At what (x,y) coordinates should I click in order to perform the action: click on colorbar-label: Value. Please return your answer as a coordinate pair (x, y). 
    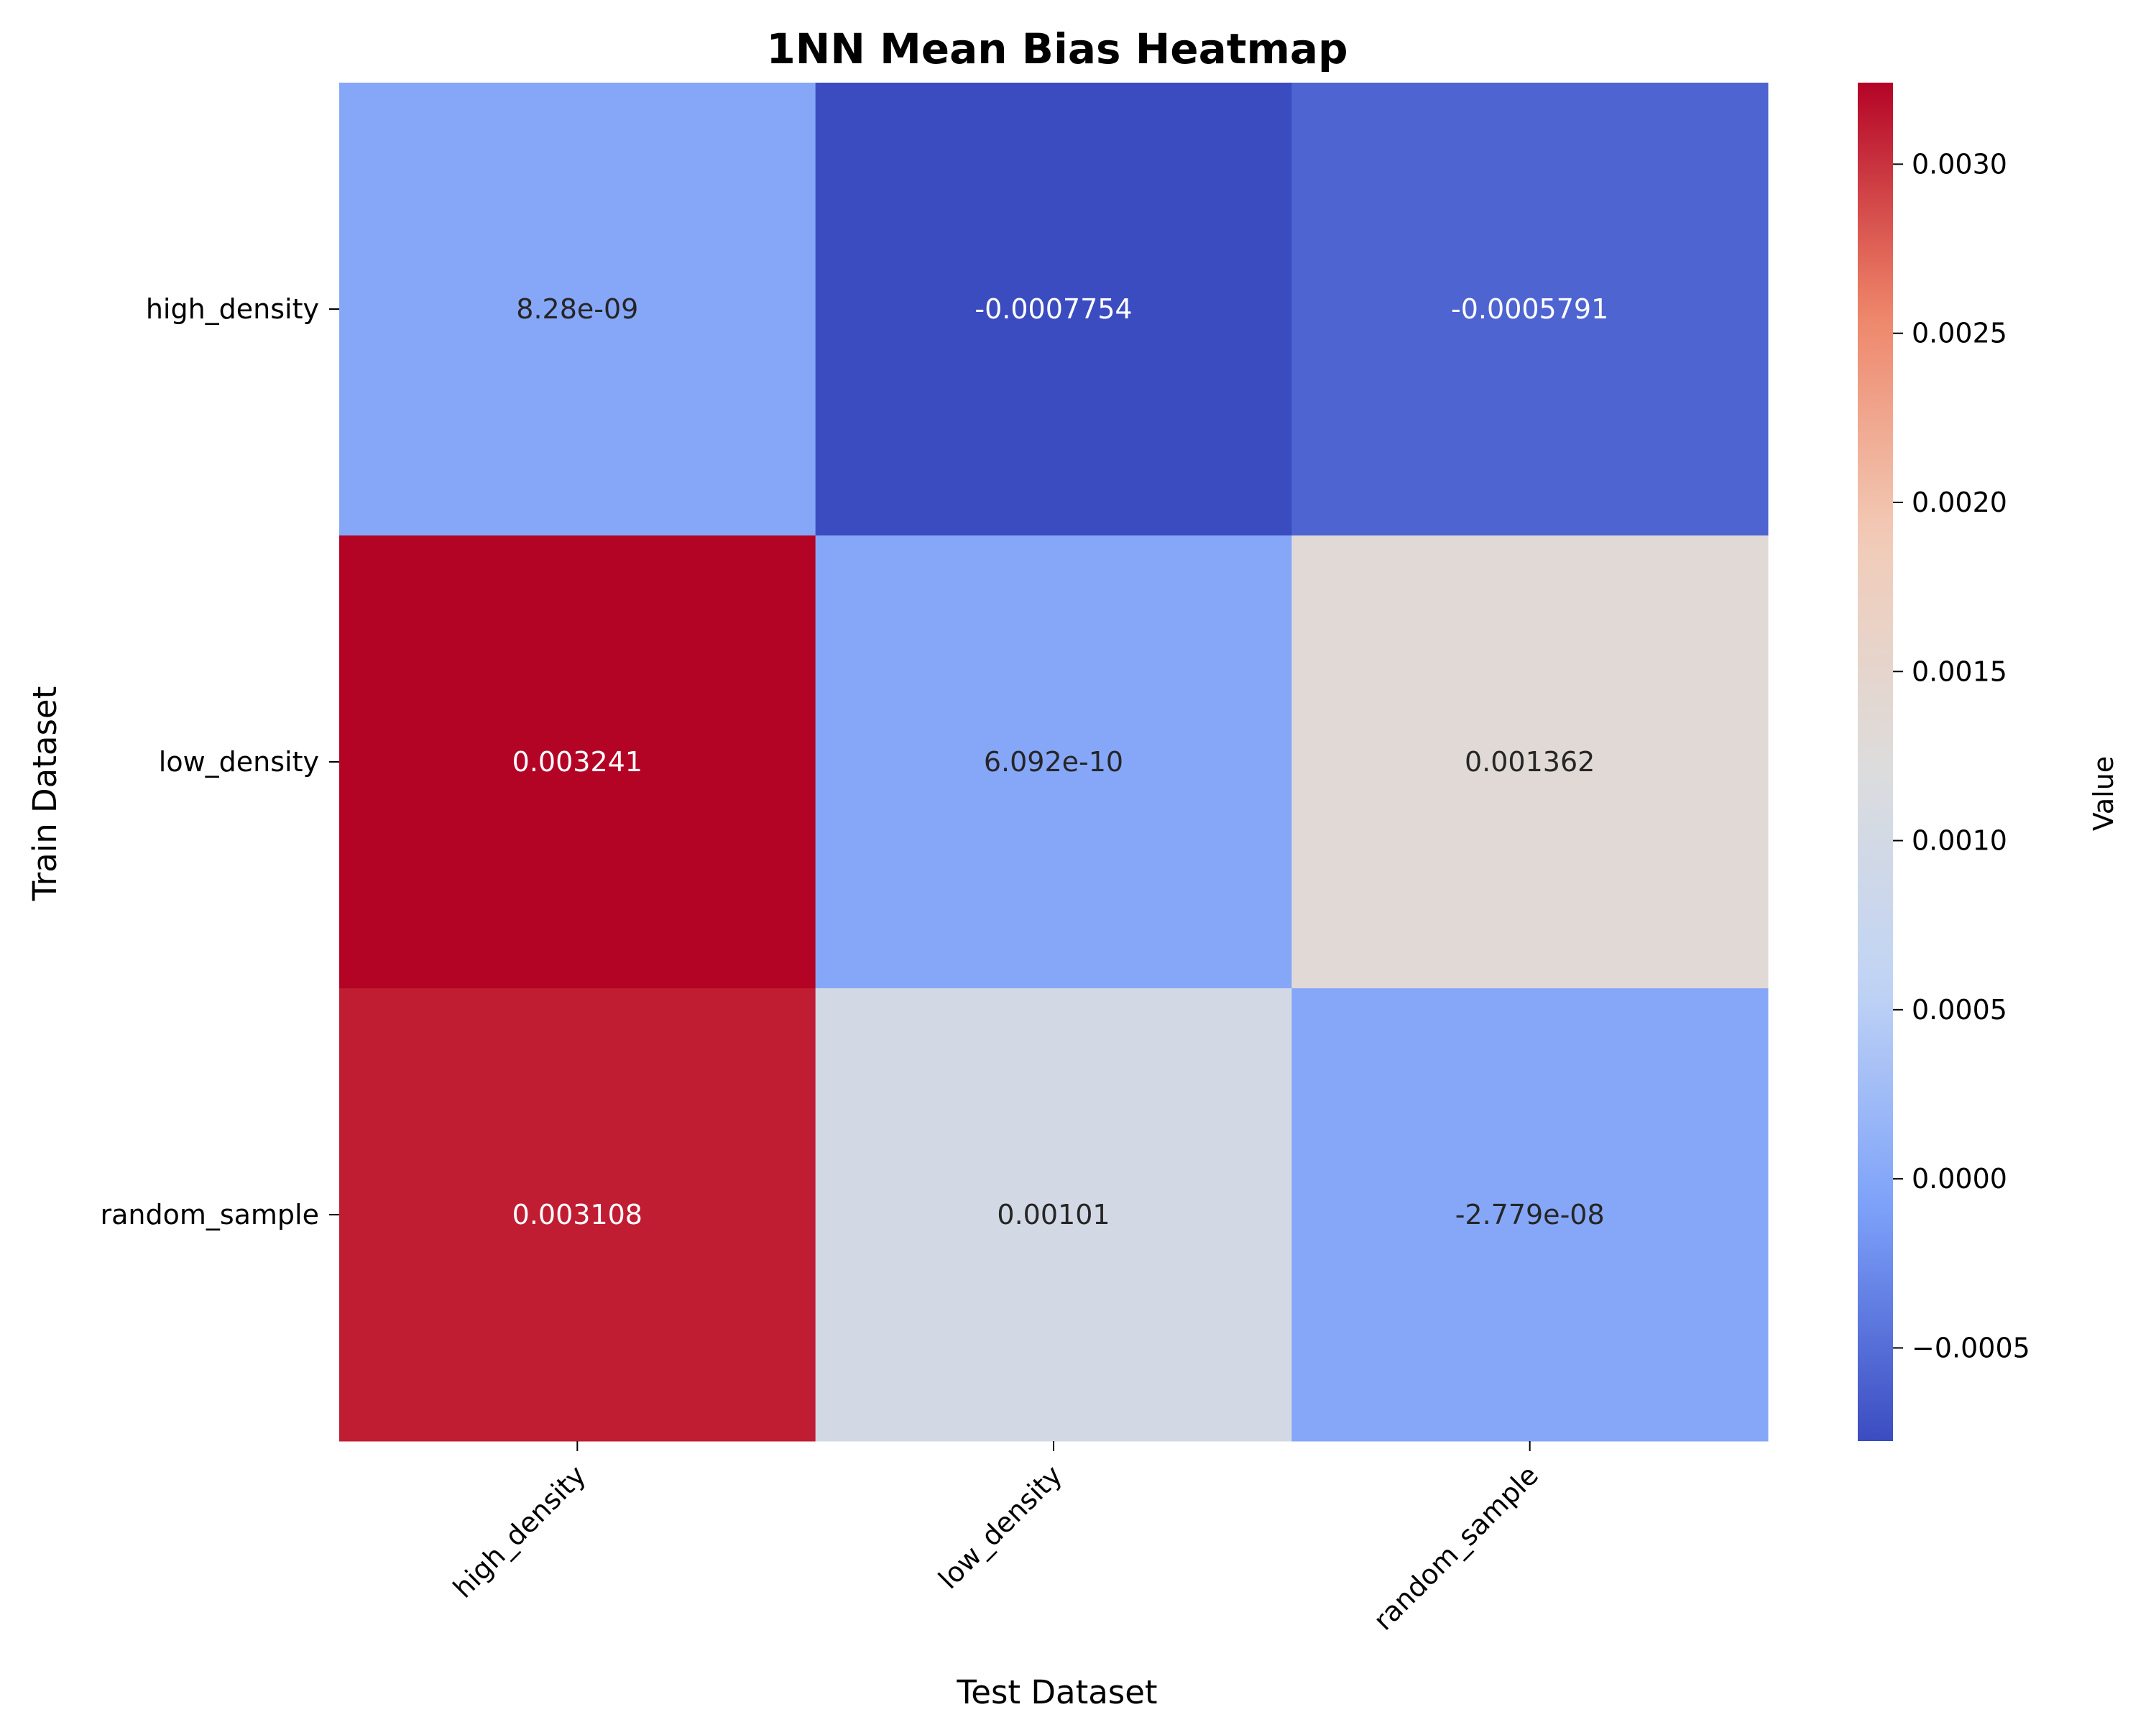
    Looking at the image, I should click on (2103, 793).